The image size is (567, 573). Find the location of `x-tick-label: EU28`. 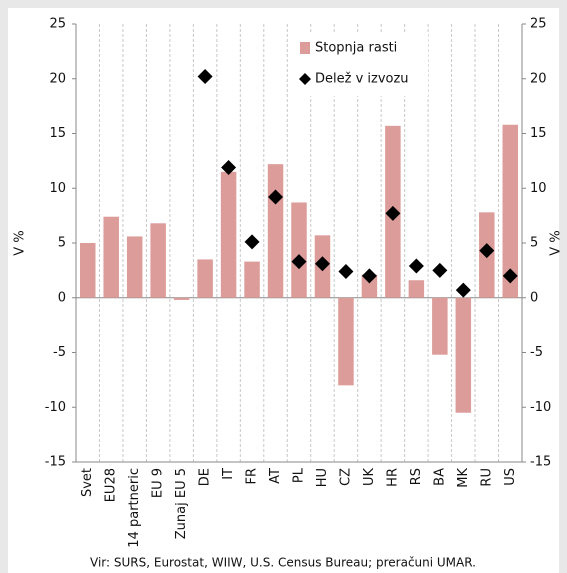

x-tick-label: EU28 is located at coordinates (111, 485).